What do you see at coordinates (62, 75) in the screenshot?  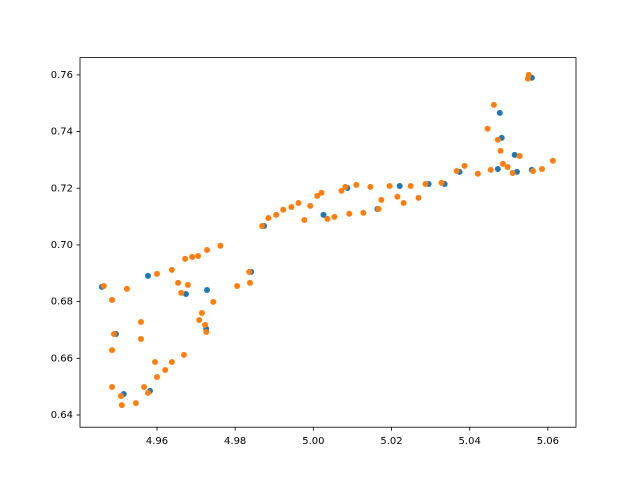 I see `y-tick-label: 0.76` at bounding box center [62, 75].